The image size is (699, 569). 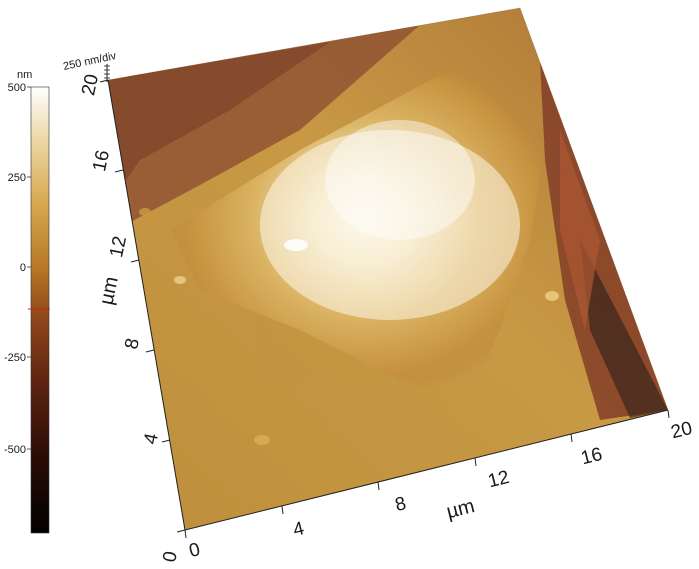 I want to click on x-axis-title: µm, so click(x=460, y=509).